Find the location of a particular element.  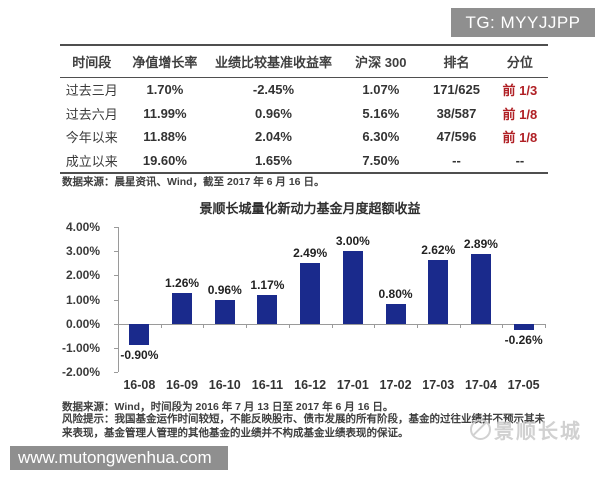

cell-hs300: 5.16% is located at coordinates (381, 113).